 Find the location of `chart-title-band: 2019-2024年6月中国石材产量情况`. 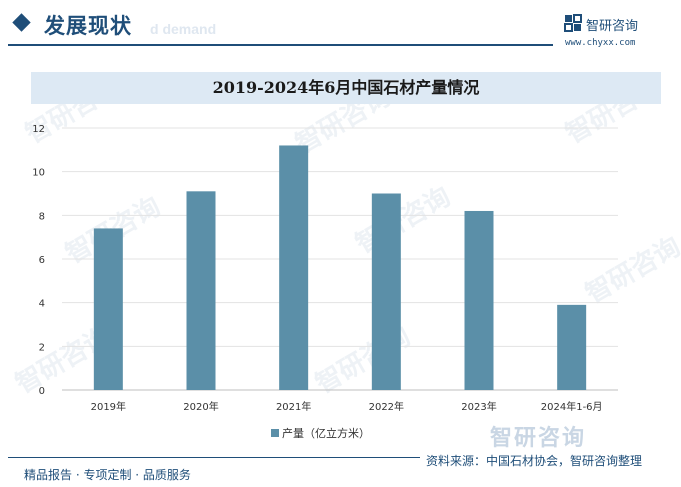

chart-title-band: 2019-2024年6月中国石材产量情况 is located at coordinates (346, 88).